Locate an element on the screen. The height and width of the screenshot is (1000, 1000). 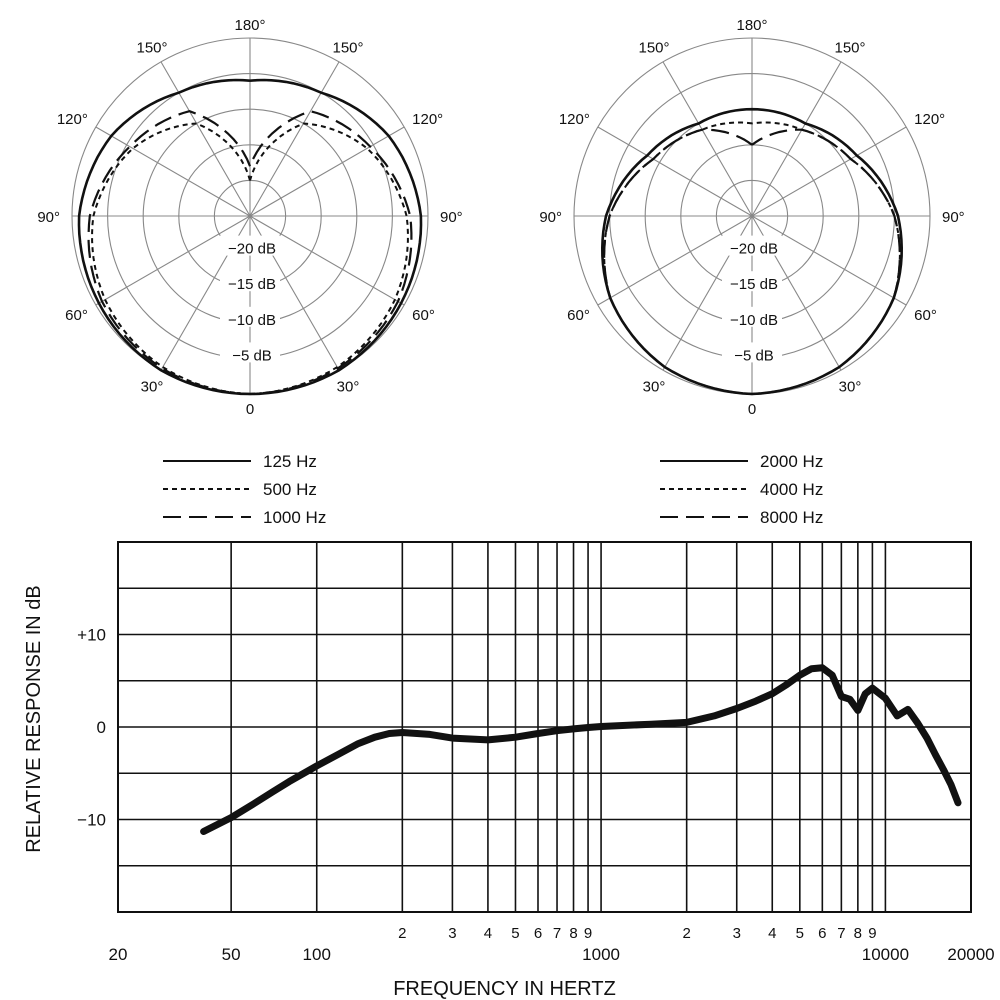
y-tick-label: 0 is located at coordinates (101, 727).